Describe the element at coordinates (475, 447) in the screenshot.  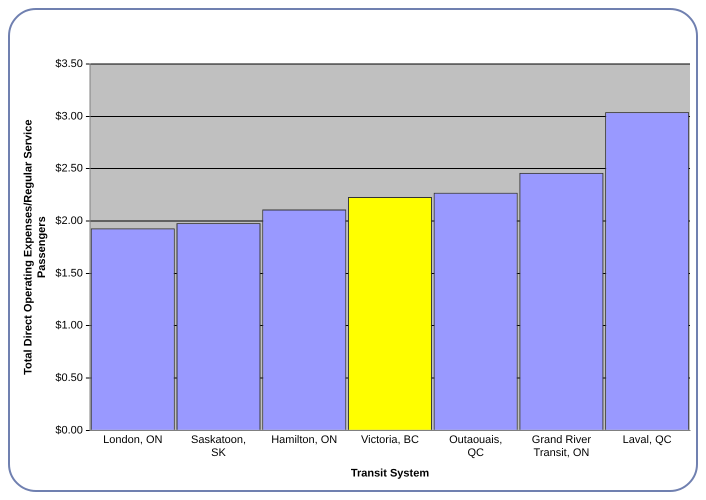
I see `x-tick-label: Outaouais, QC` at that location.